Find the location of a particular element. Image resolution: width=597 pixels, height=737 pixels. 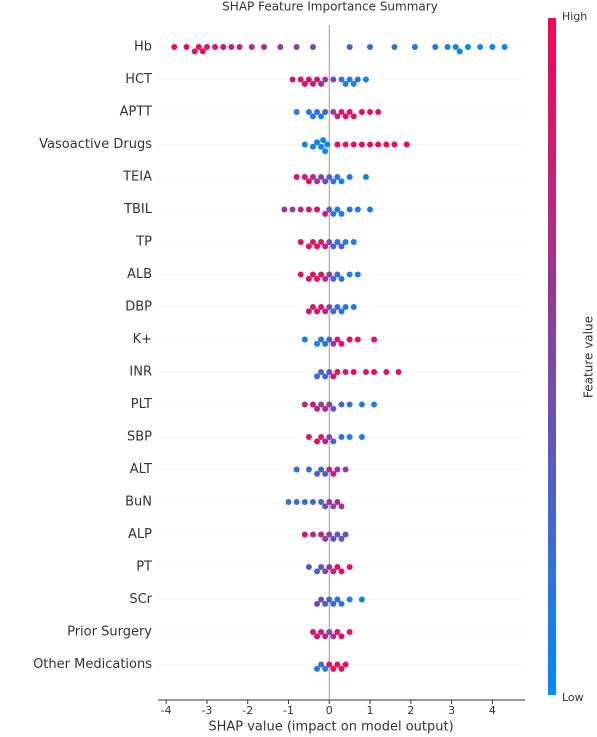

x-tick-label: -3 is located at coordinates (206, 710).